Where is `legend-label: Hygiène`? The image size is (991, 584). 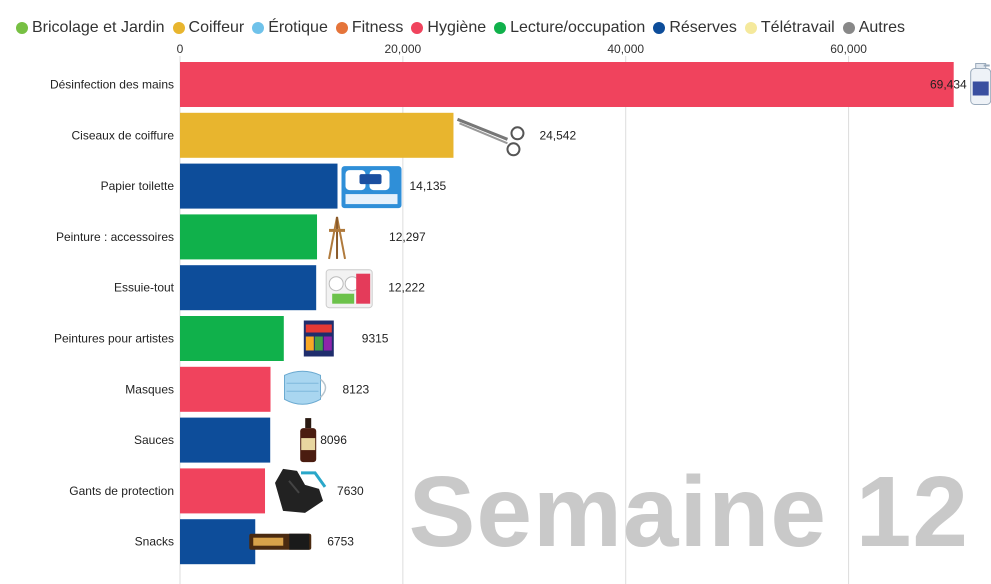 legend-label: Hygiène is located at coordinates (457, 27).